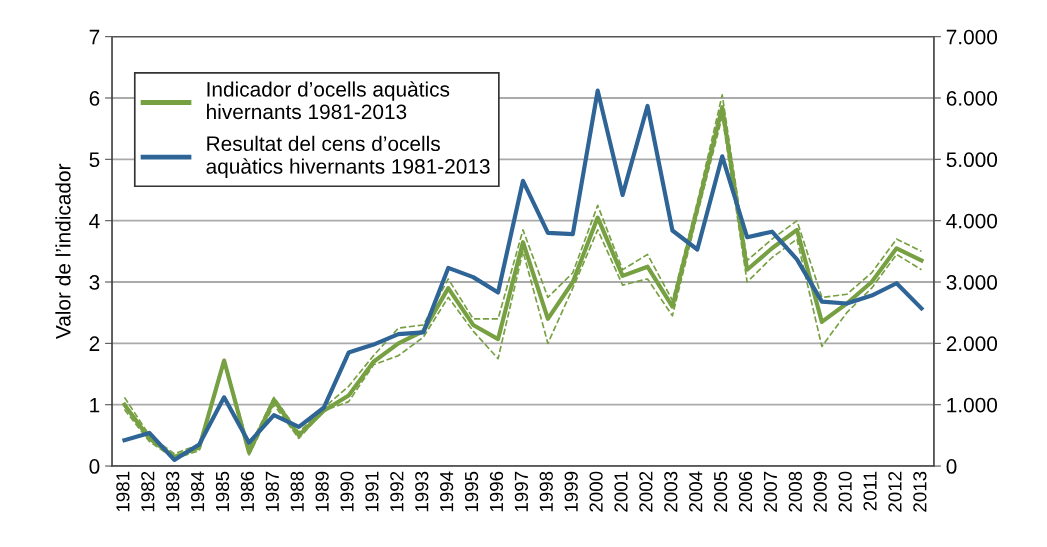 This screenshot has height=547, width=1047. I want to click on x-tick-label: 2004, so click(696, 491).